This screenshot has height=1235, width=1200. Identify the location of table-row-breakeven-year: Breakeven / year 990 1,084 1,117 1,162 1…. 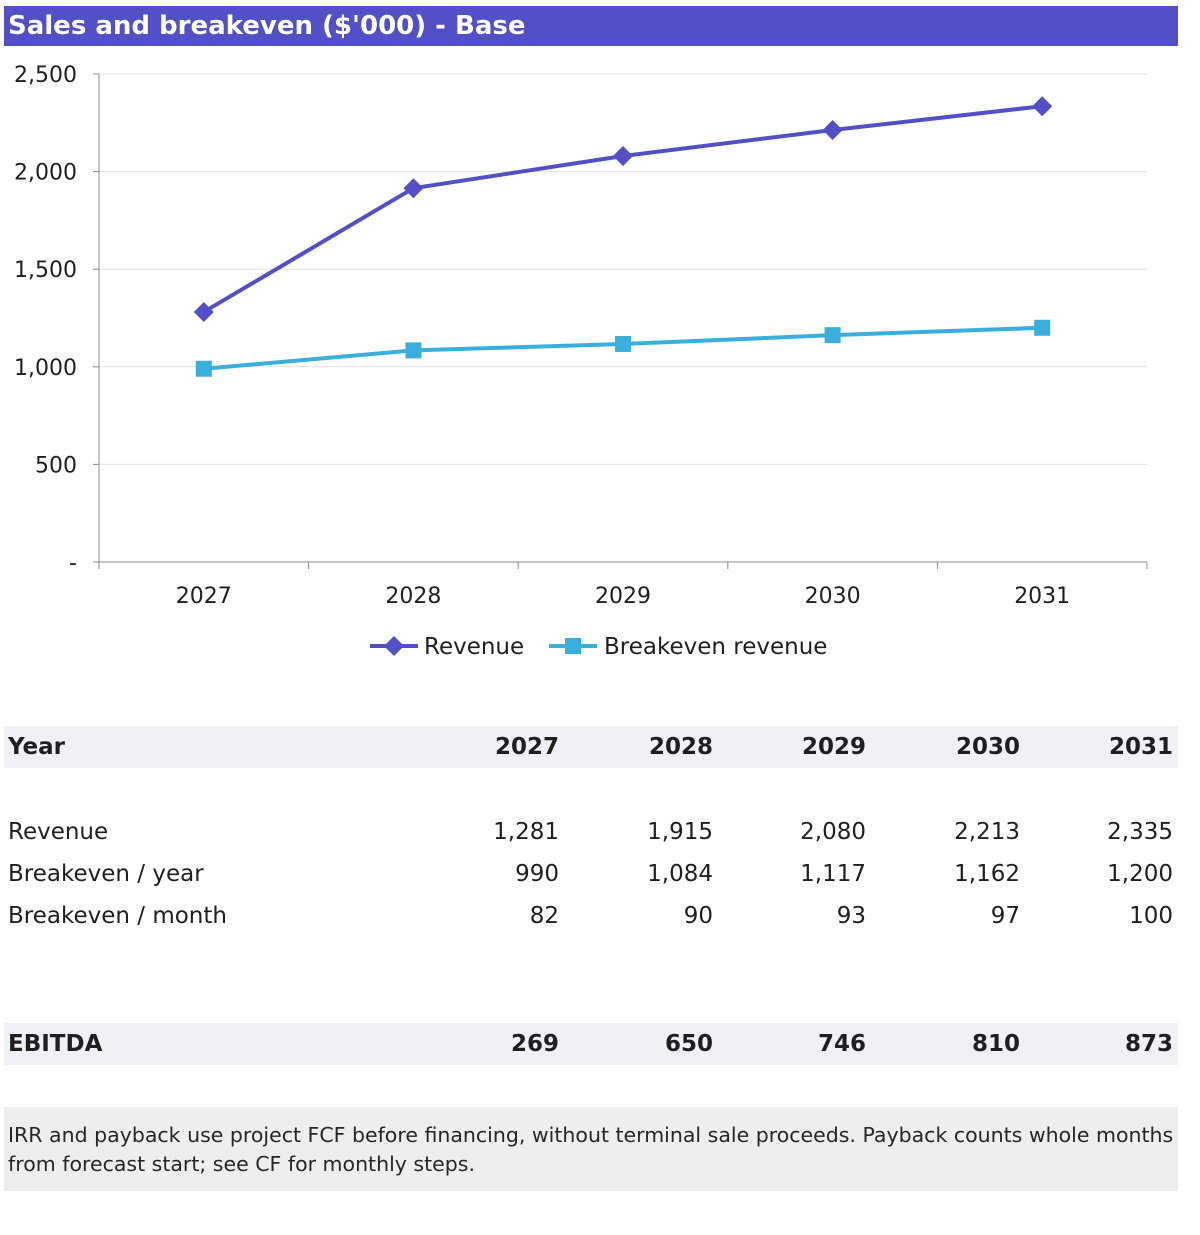
(591, 874).